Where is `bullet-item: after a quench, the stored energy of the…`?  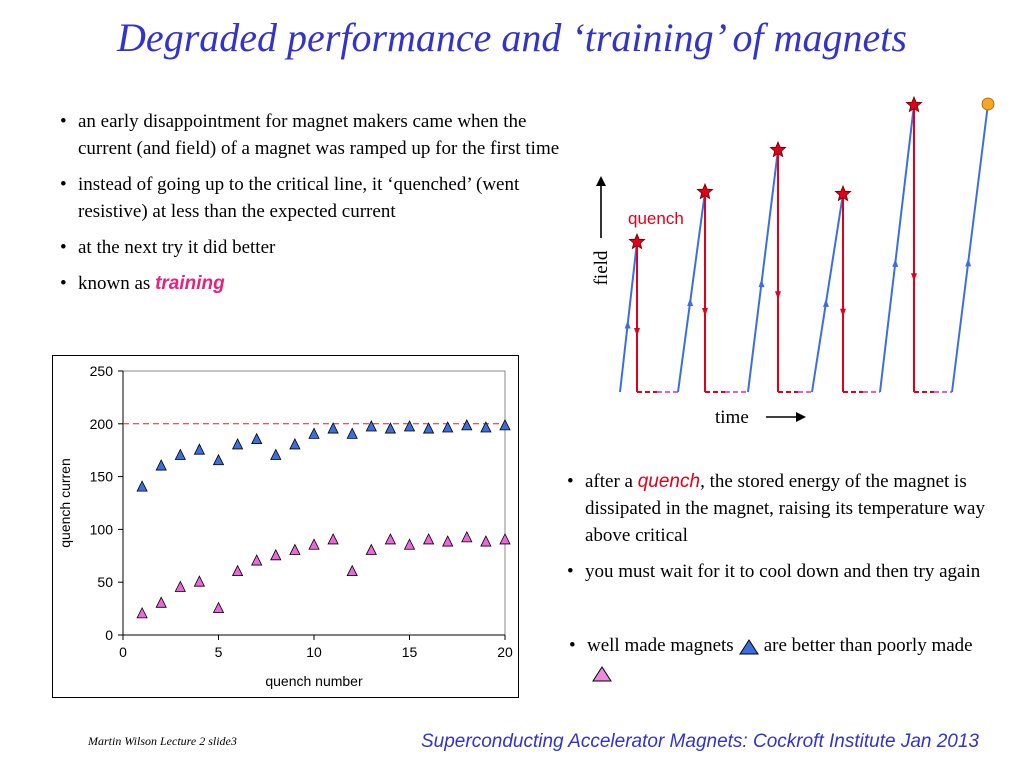 bullet-item: after a quench, the stored energy of the… is located at coordinates (778, 508).